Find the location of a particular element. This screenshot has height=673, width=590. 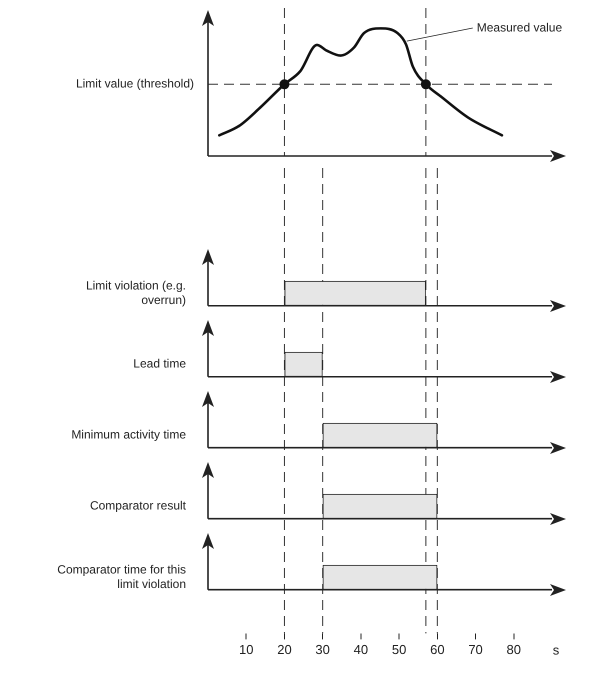

x-axis-title: s is located at coordinates (556, 650).